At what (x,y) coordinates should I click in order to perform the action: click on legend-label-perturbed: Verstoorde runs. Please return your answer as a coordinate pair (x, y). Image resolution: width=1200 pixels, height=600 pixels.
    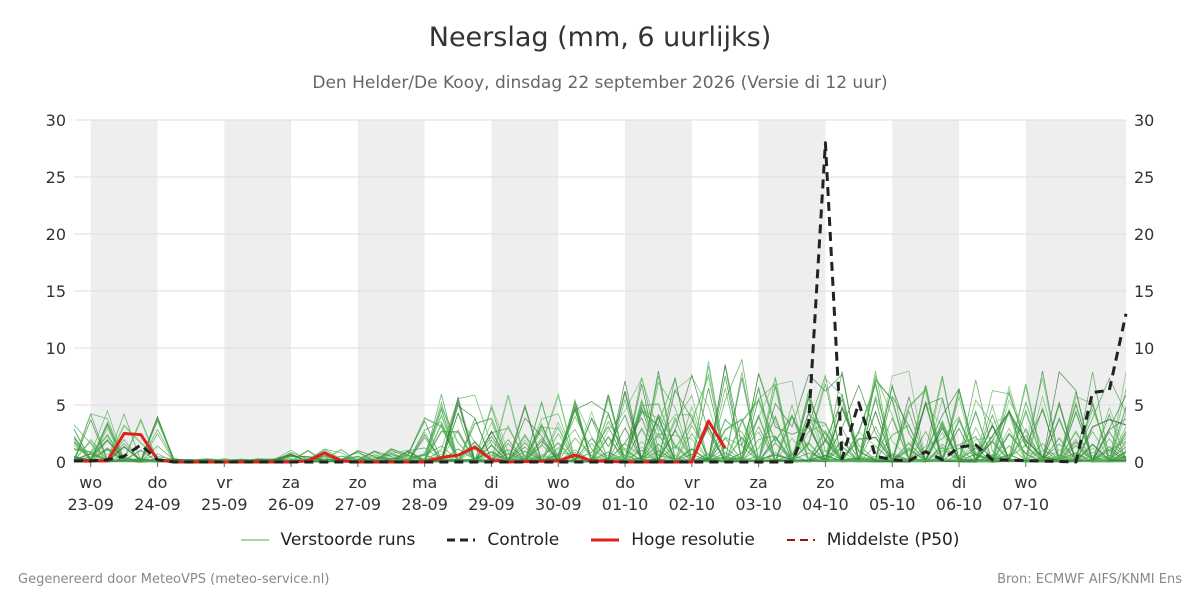
    Looking at the image, I should click on (348, 540).